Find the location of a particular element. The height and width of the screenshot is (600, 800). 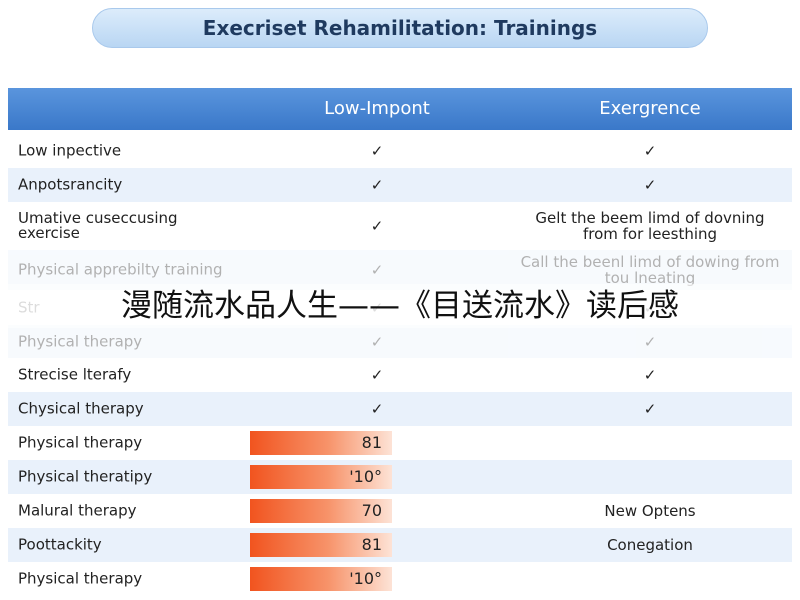

score-bar: 70 is located at coordinates (321, 511).